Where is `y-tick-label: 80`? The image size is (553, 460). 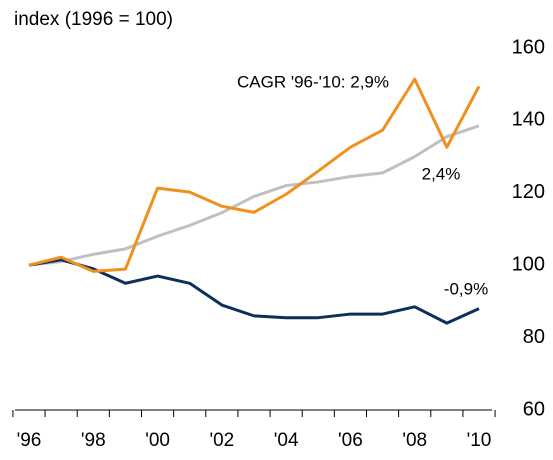
y-tick-label: 80 is located at coordinates (534, 337).